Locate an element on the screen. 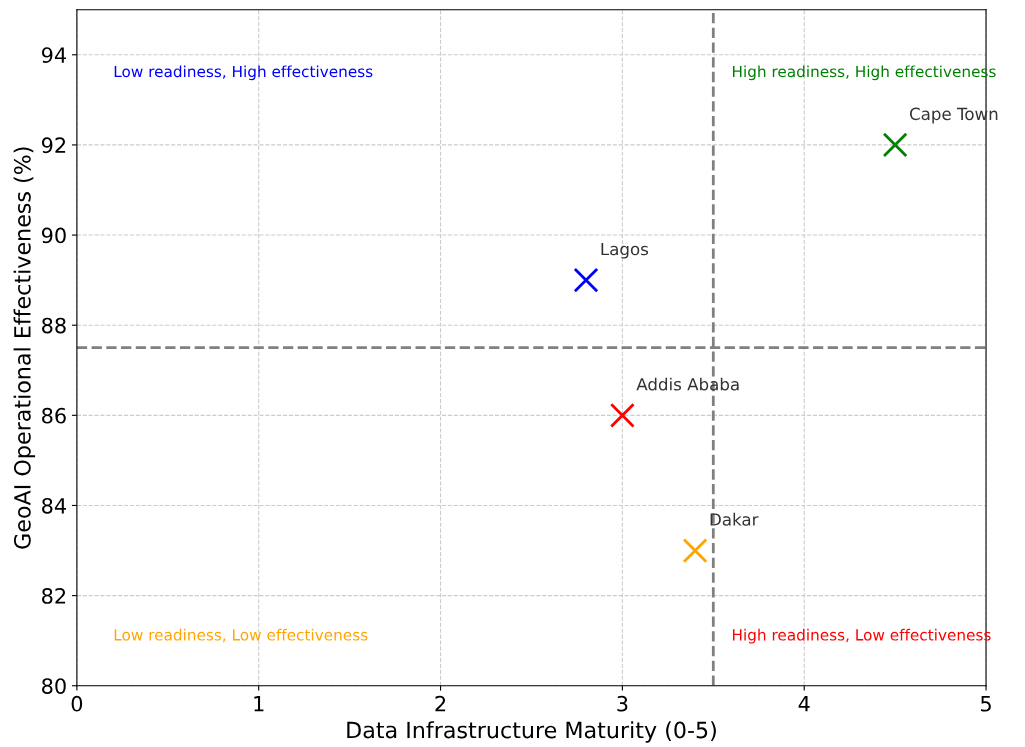 Image resolution: width=1025 pixels, height=747 pixels. x-tick-label: 0 is located at coordinates (77, 703).